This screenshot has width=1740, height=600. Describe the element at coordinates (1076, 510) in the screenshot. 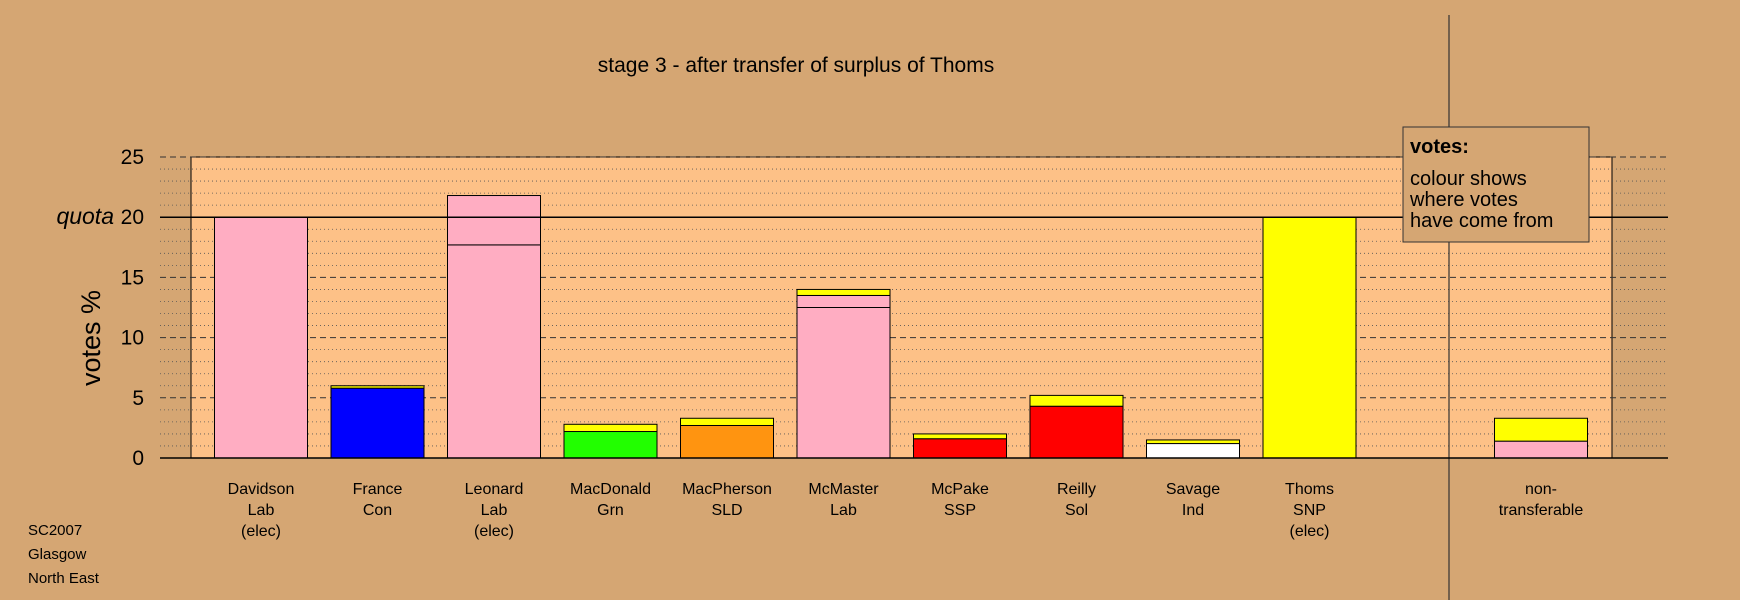

I see `candidate-label: Sol` at that location.